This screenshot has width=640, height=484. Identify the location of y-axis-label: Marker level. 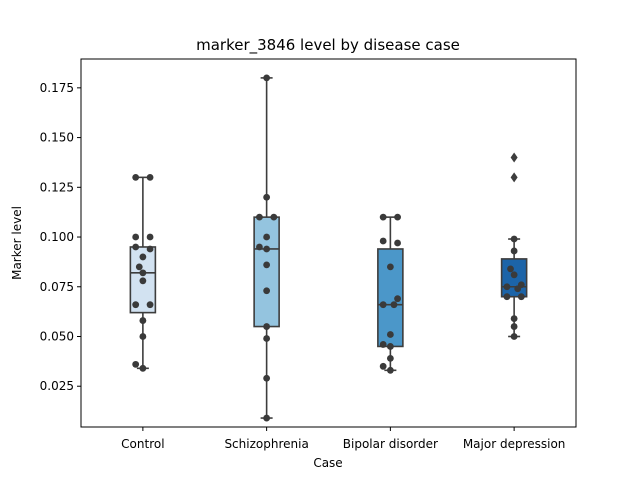
(17, 243).